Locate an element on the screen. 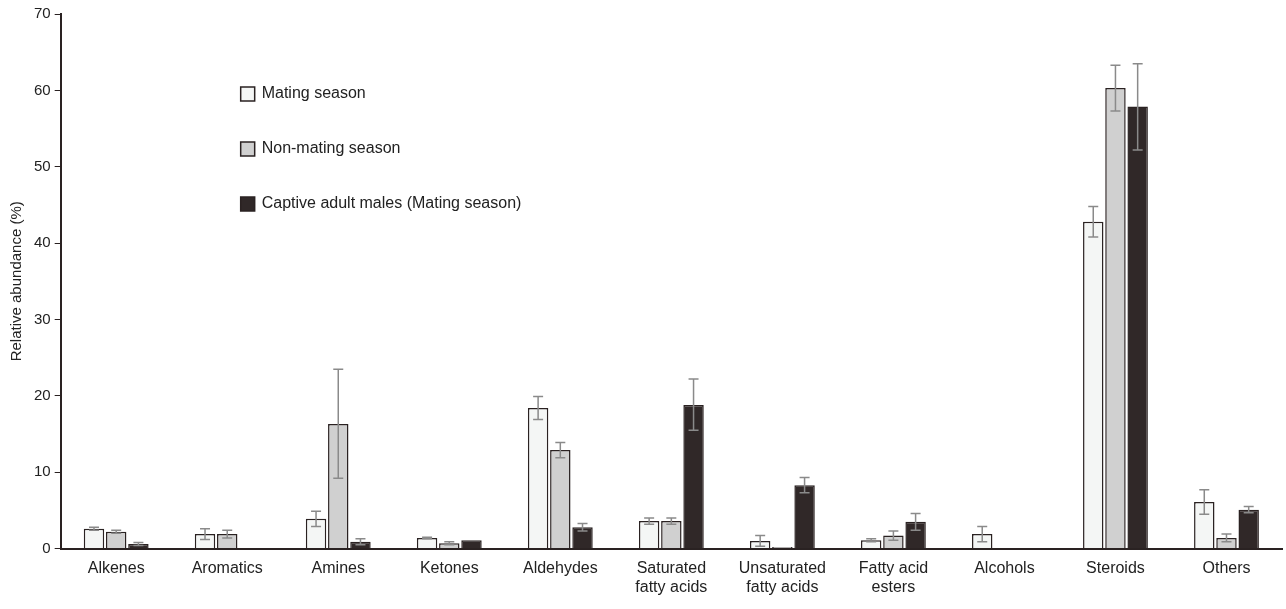 The height and width of the screenshot is (609, 1286). y-tick-label: 30 is located at coordinates (42, 318).